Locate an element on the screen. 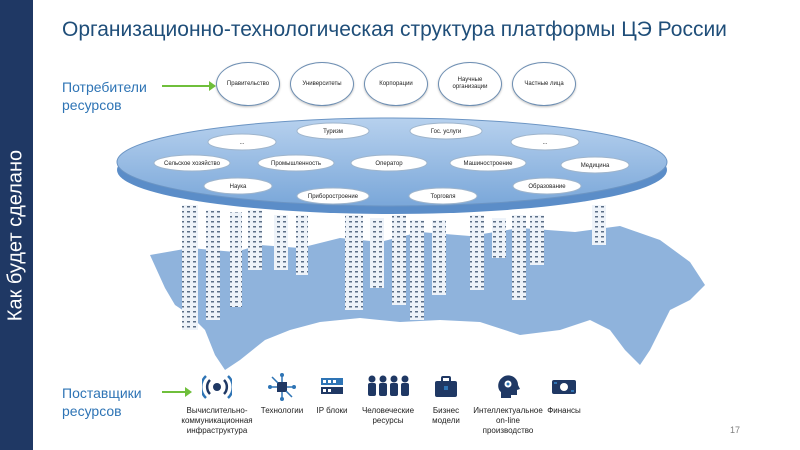 The height and width of the screenshot is (450, 800). supplier-human-resources: Человеческие ресурсы is located at coordinates (388, 399).